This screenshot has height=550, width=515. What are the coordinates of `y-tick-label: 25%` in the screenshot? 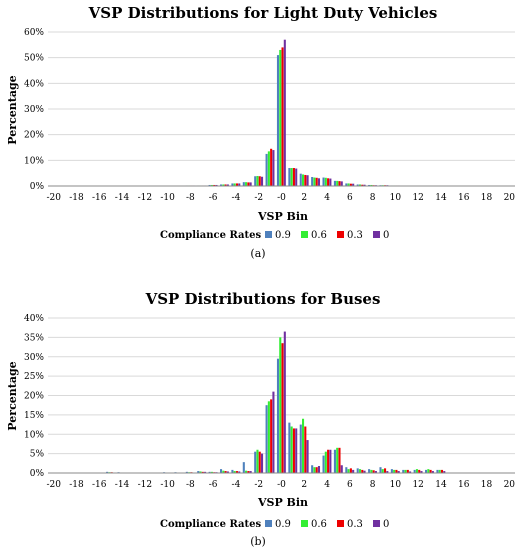 It's located at (34, 377).